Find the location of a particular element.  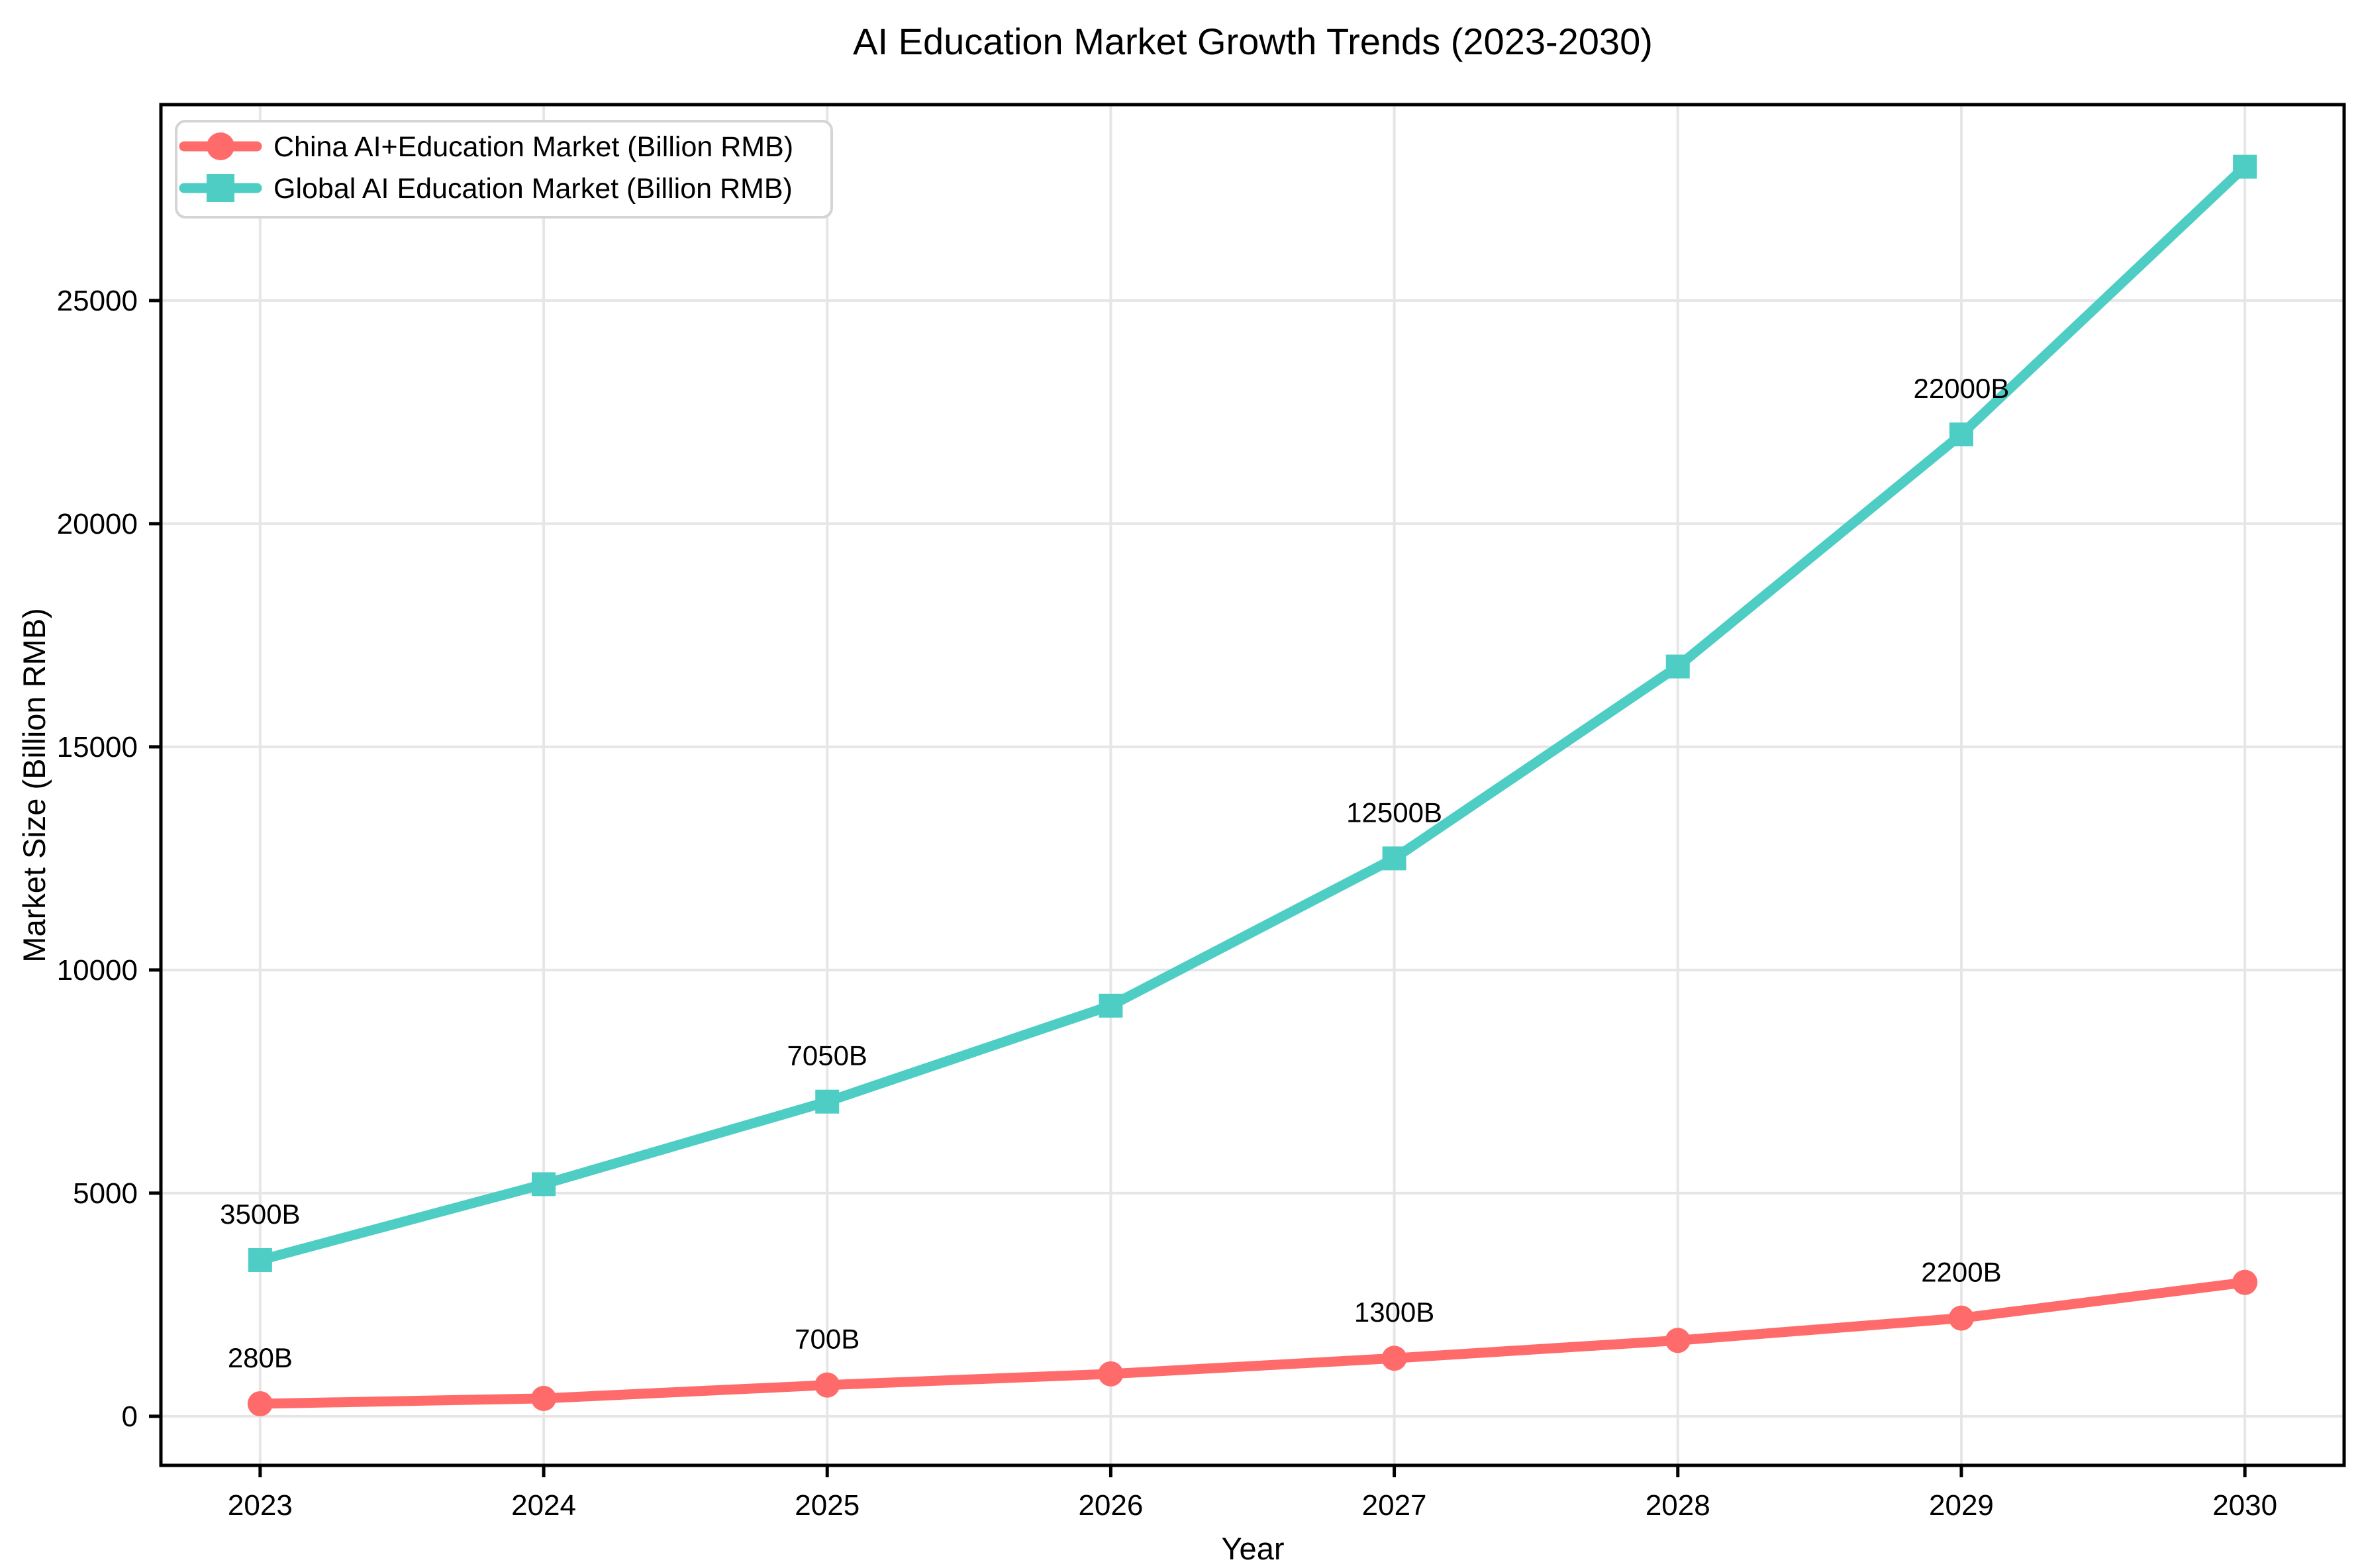

legend-box is located at coordinates (504, 169).